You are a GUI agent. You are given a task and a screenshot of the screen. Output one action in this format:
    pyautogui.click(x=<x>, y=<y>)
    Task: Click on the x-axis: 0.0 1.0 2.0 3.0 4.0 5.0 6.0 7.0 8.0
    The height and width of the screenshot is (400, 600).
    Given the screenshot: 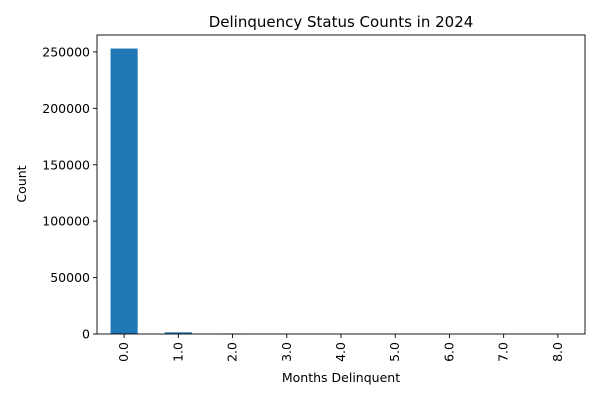 What is the action you would take?
    pyautogui.click(x=340, y=348)
    